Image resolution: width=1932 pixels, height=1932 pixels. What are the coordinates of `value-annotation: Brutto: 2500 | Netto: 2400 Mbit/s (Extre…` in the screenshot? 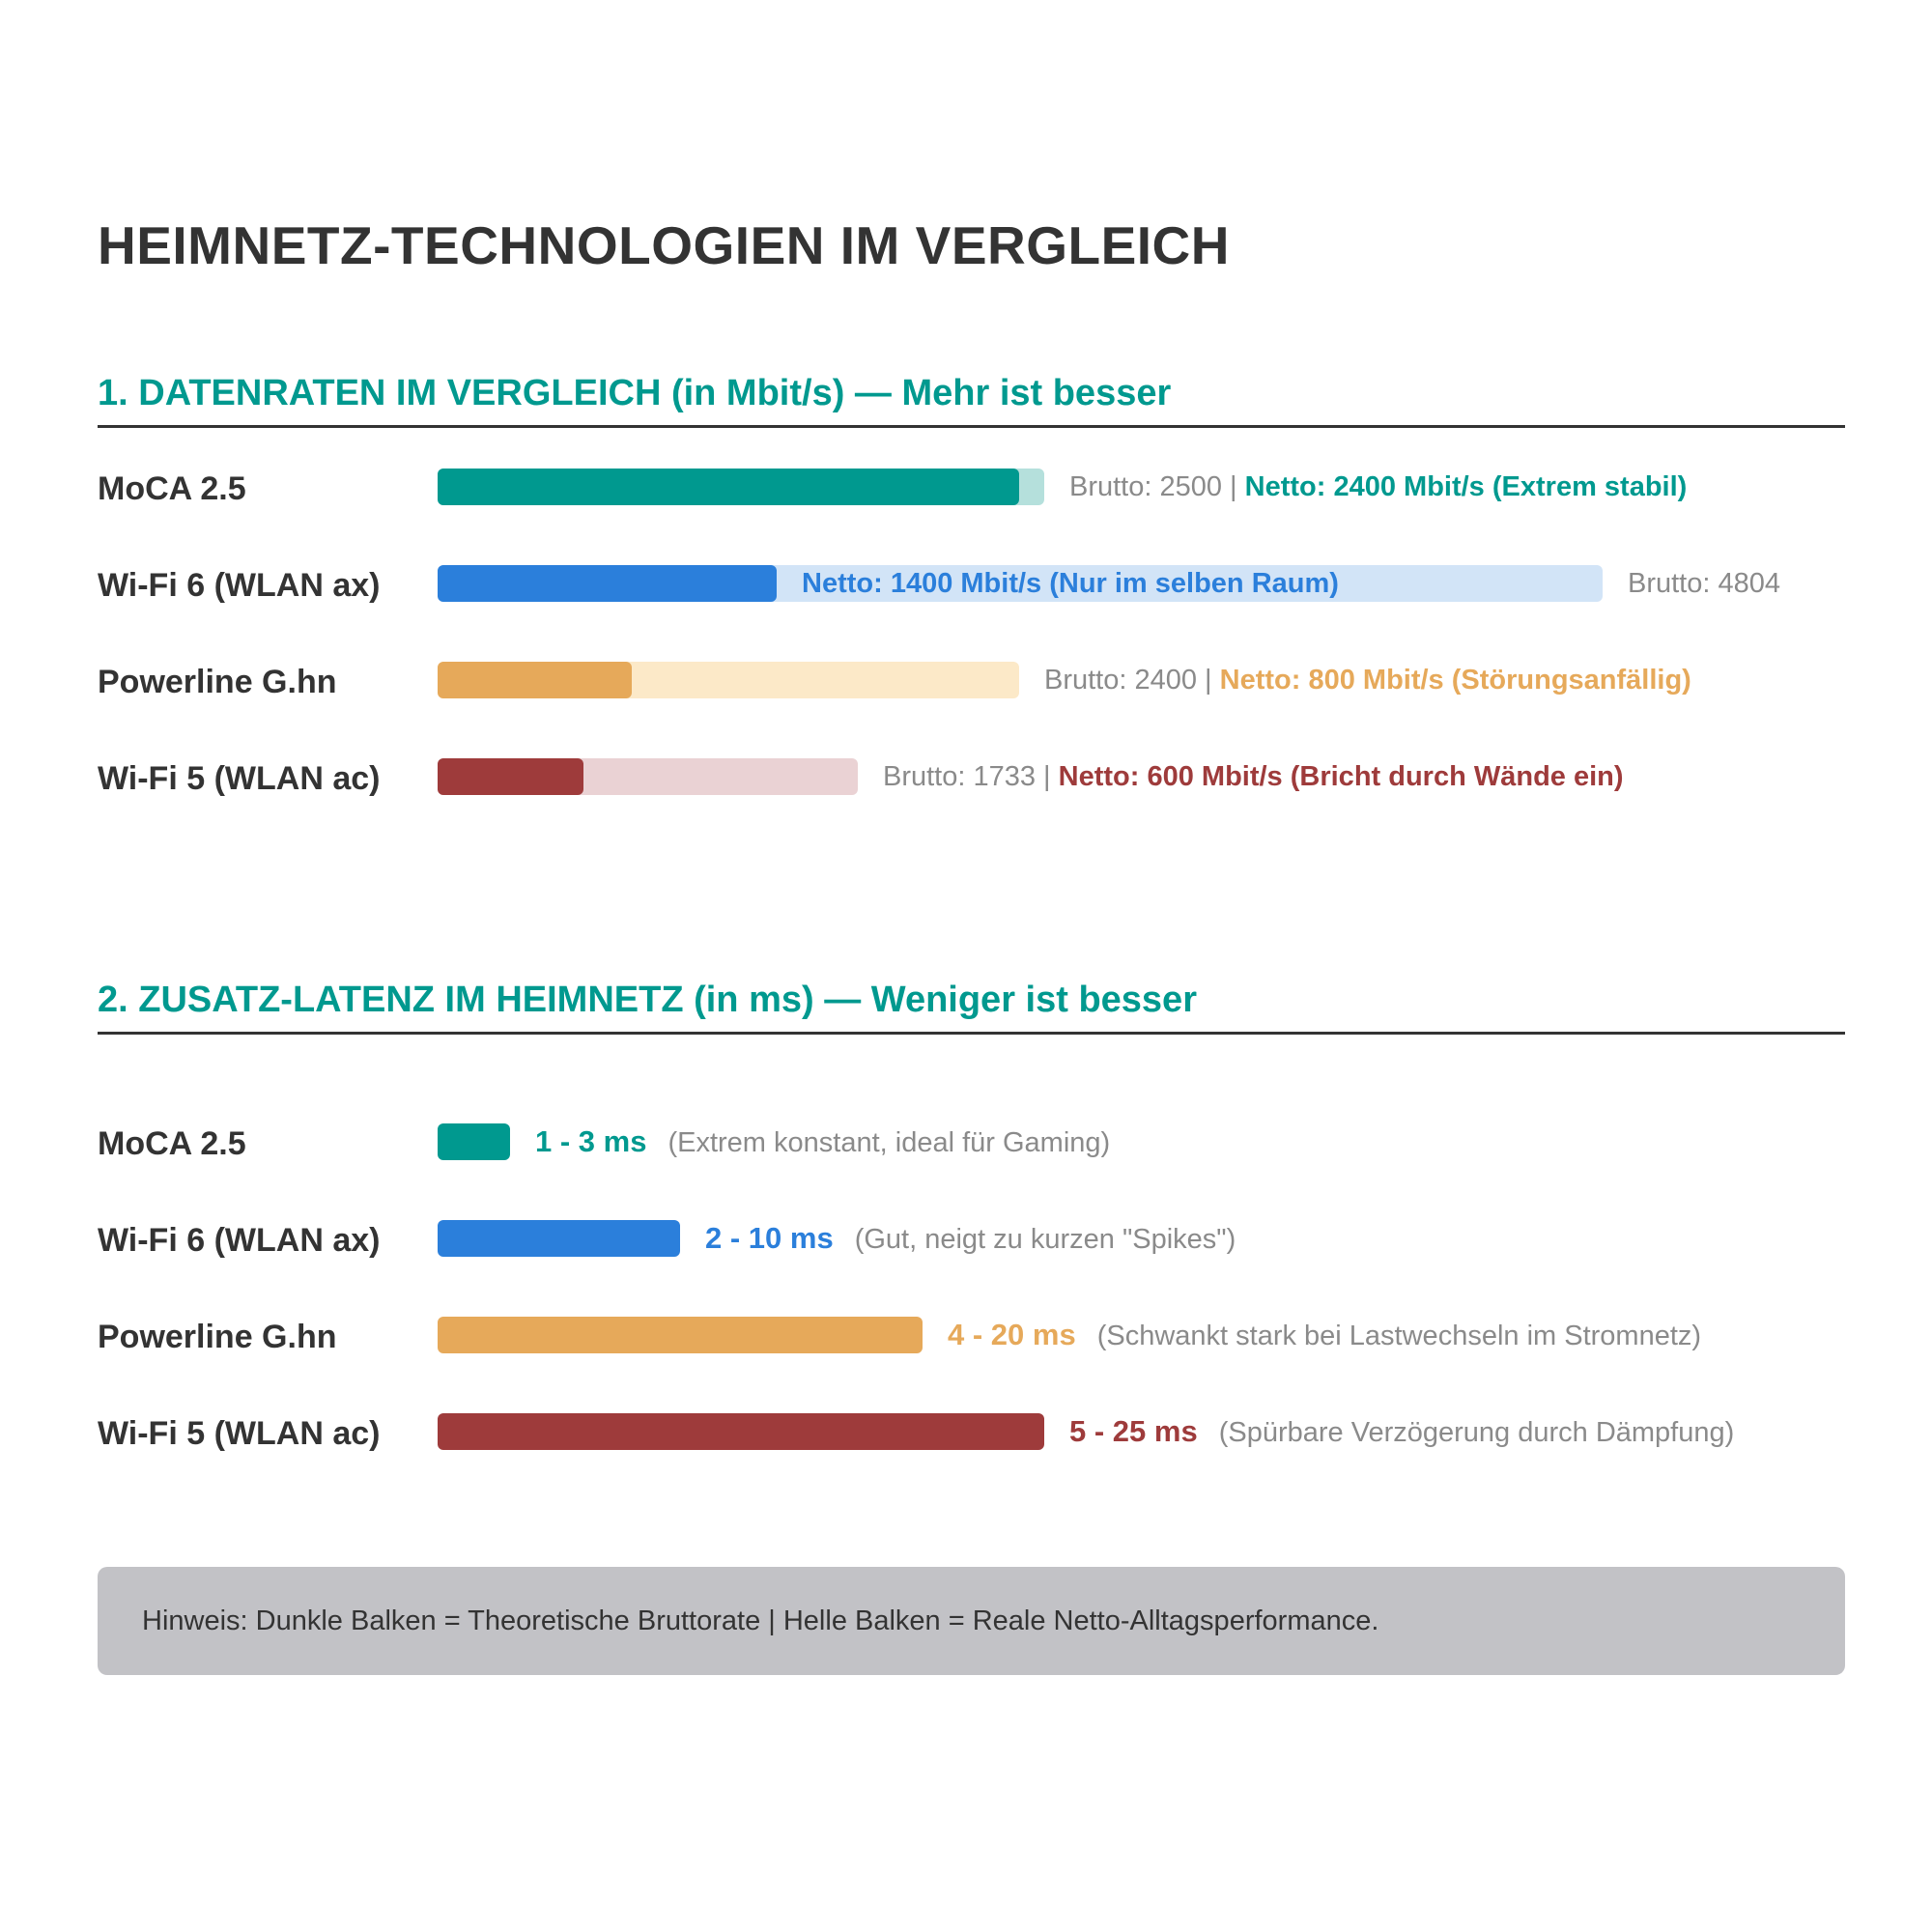 It's located at (1378, 487).